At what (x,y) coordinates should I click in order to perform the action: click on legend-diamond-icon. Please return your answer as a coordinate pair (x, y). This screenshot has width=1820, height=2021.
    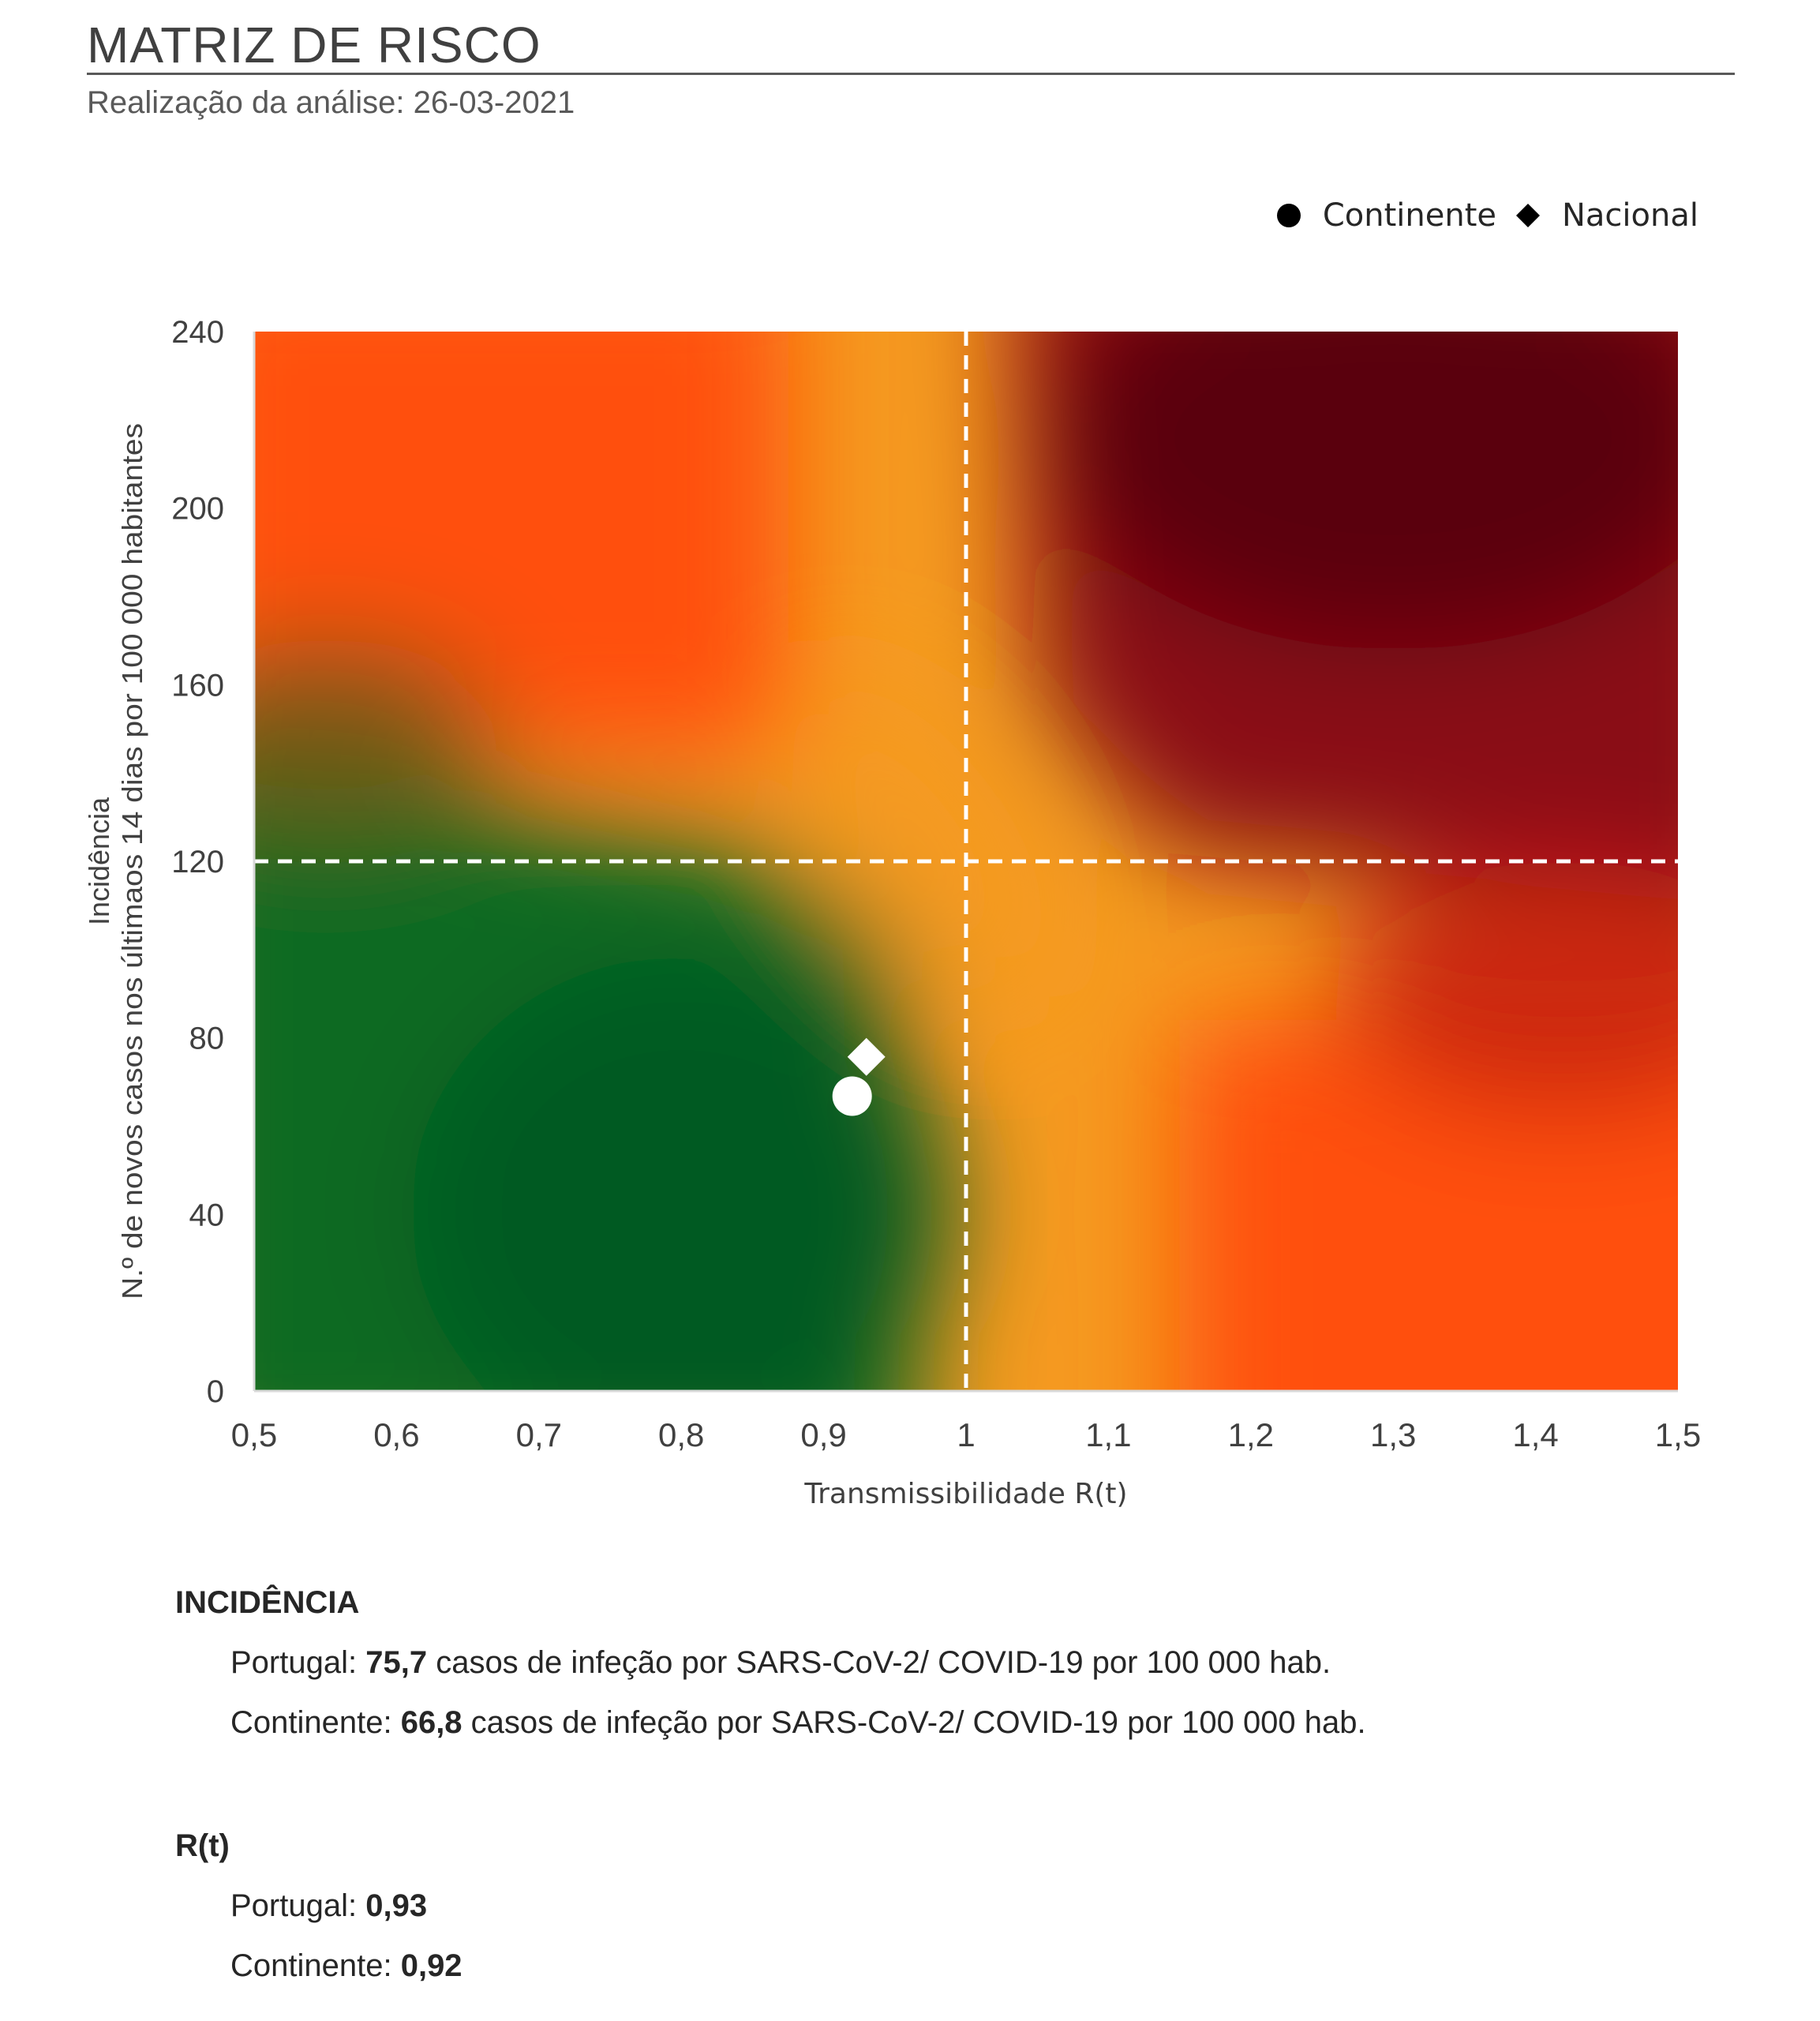
    Looking at the image, I should click on (1528, 215).